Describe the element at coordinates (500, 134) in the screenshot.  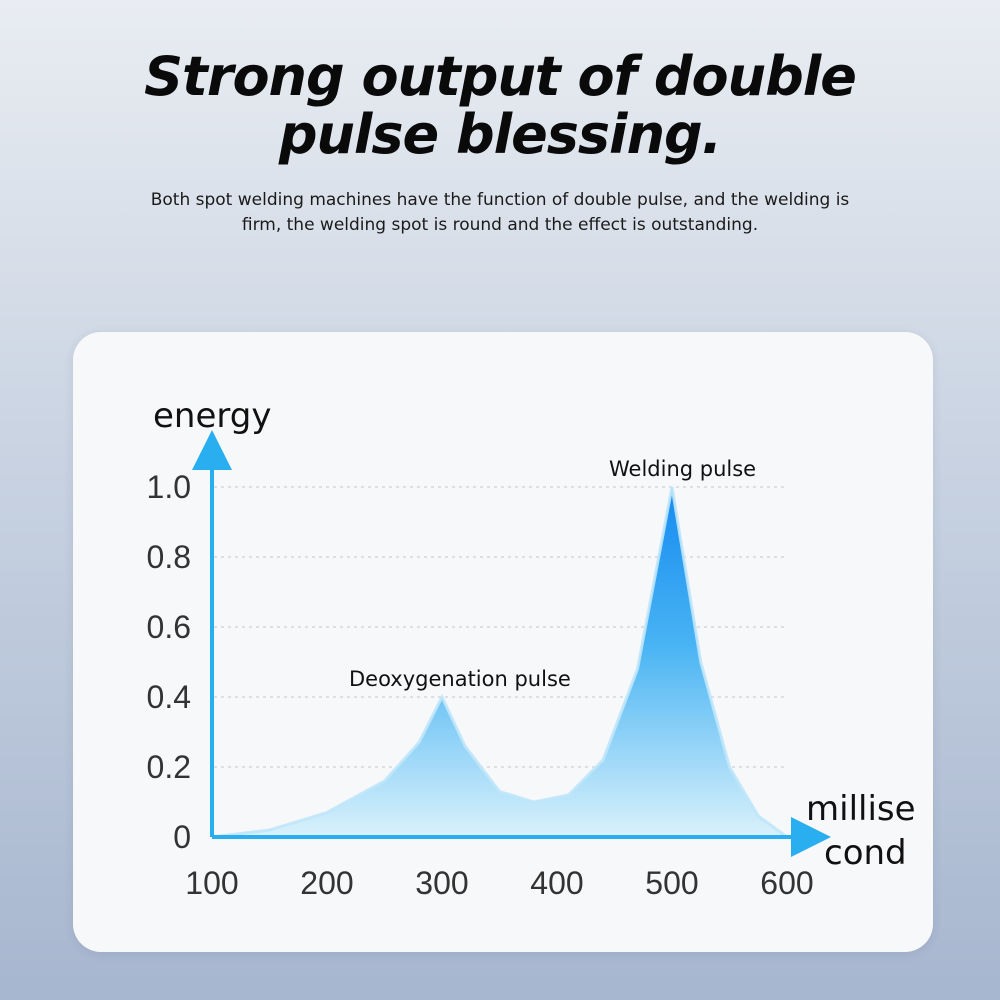
I see `title-line-2: pulse blessing.` at that location.